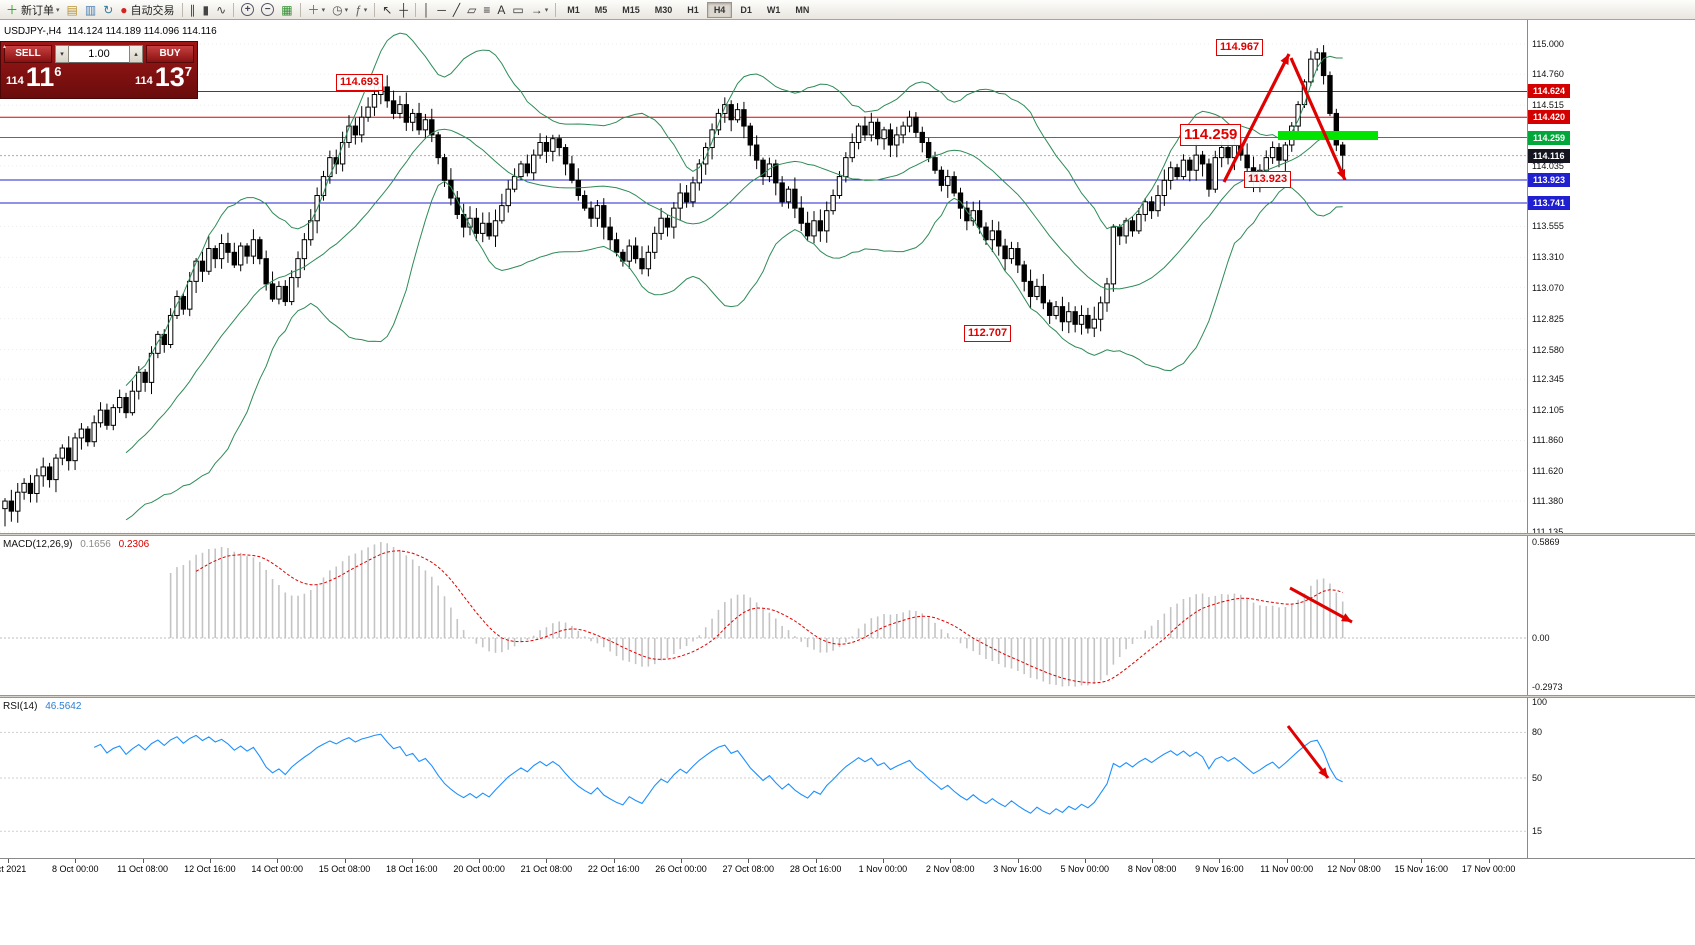  Describe the element at coordinates (815, 869) in the screenshot. I see `time-label: 28 Oct 16:00` at that location.